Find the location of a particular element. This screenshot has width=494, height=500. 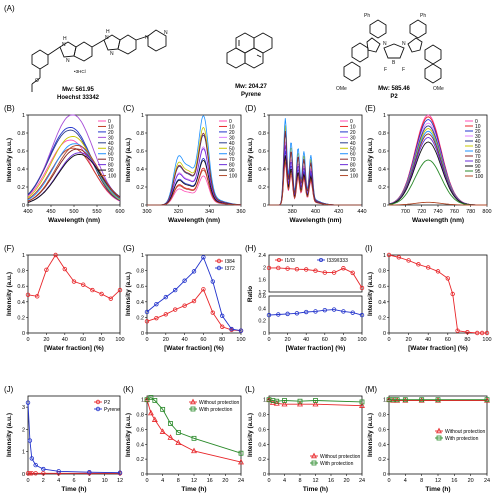

legend-label: 40 is located at coordinates (478, 142).